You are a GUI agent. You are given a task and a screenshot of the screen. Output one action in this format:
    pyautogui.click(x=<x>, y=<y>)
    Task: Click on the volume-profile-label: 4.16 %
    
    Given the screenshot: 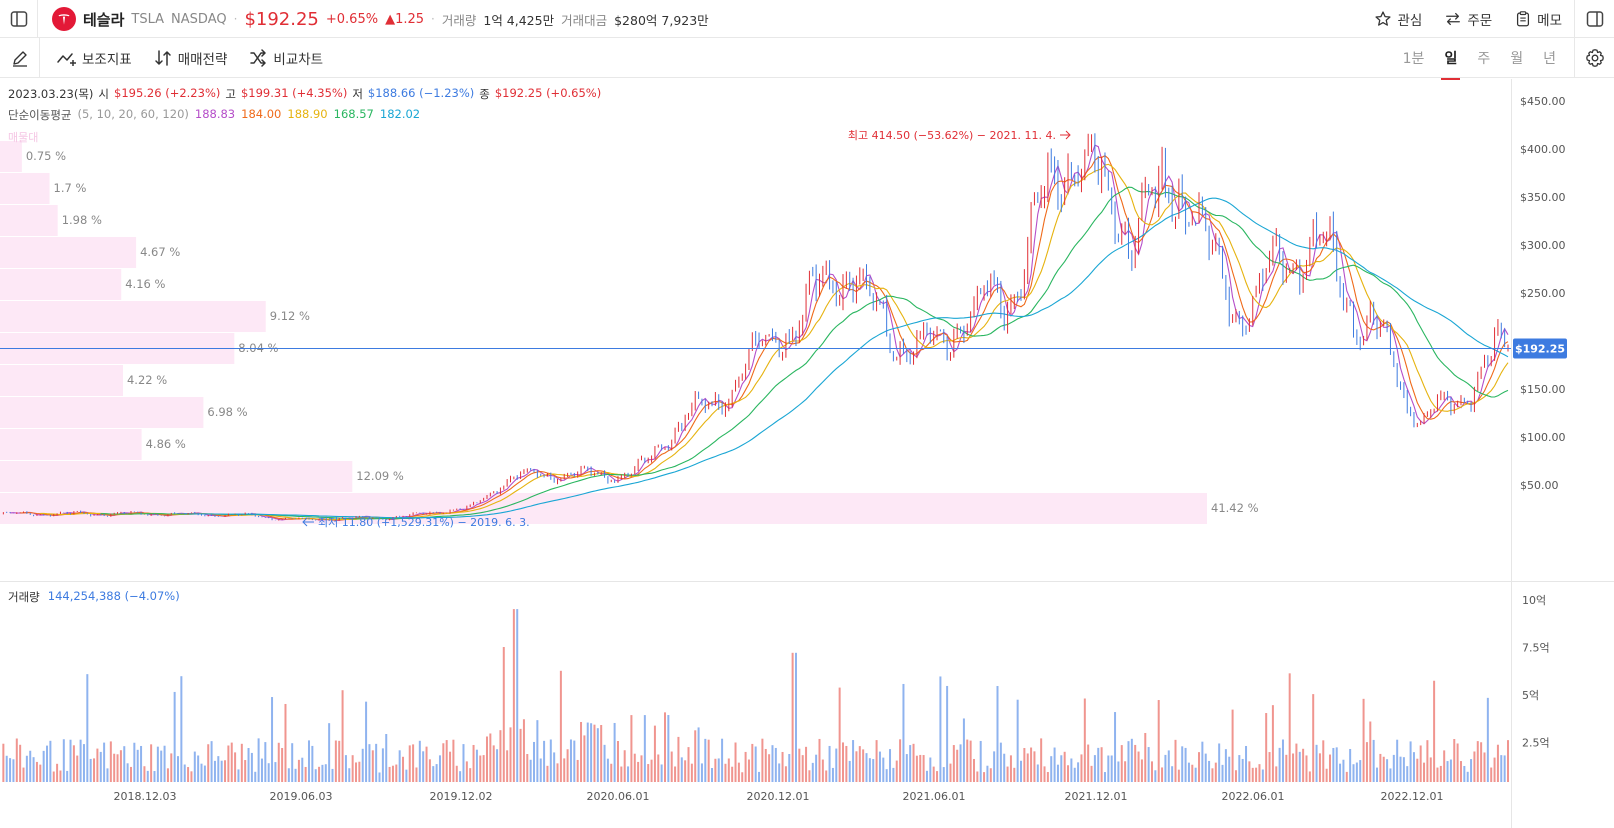 What is the action you would take?
    pyautogui.click(x=145, y=284)
    